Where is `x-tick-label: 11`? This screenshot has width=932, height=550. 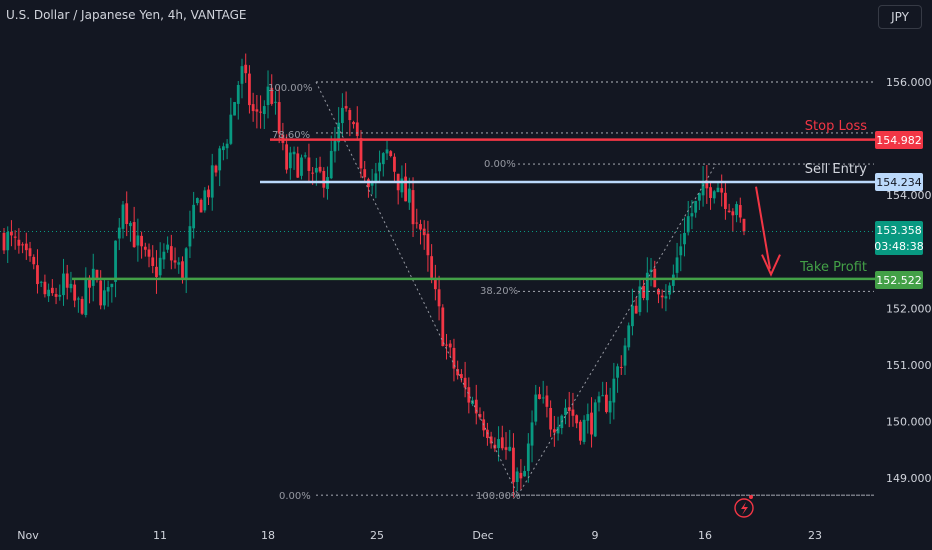 x-tick-label: 11 is located at coordinates (160, 535).